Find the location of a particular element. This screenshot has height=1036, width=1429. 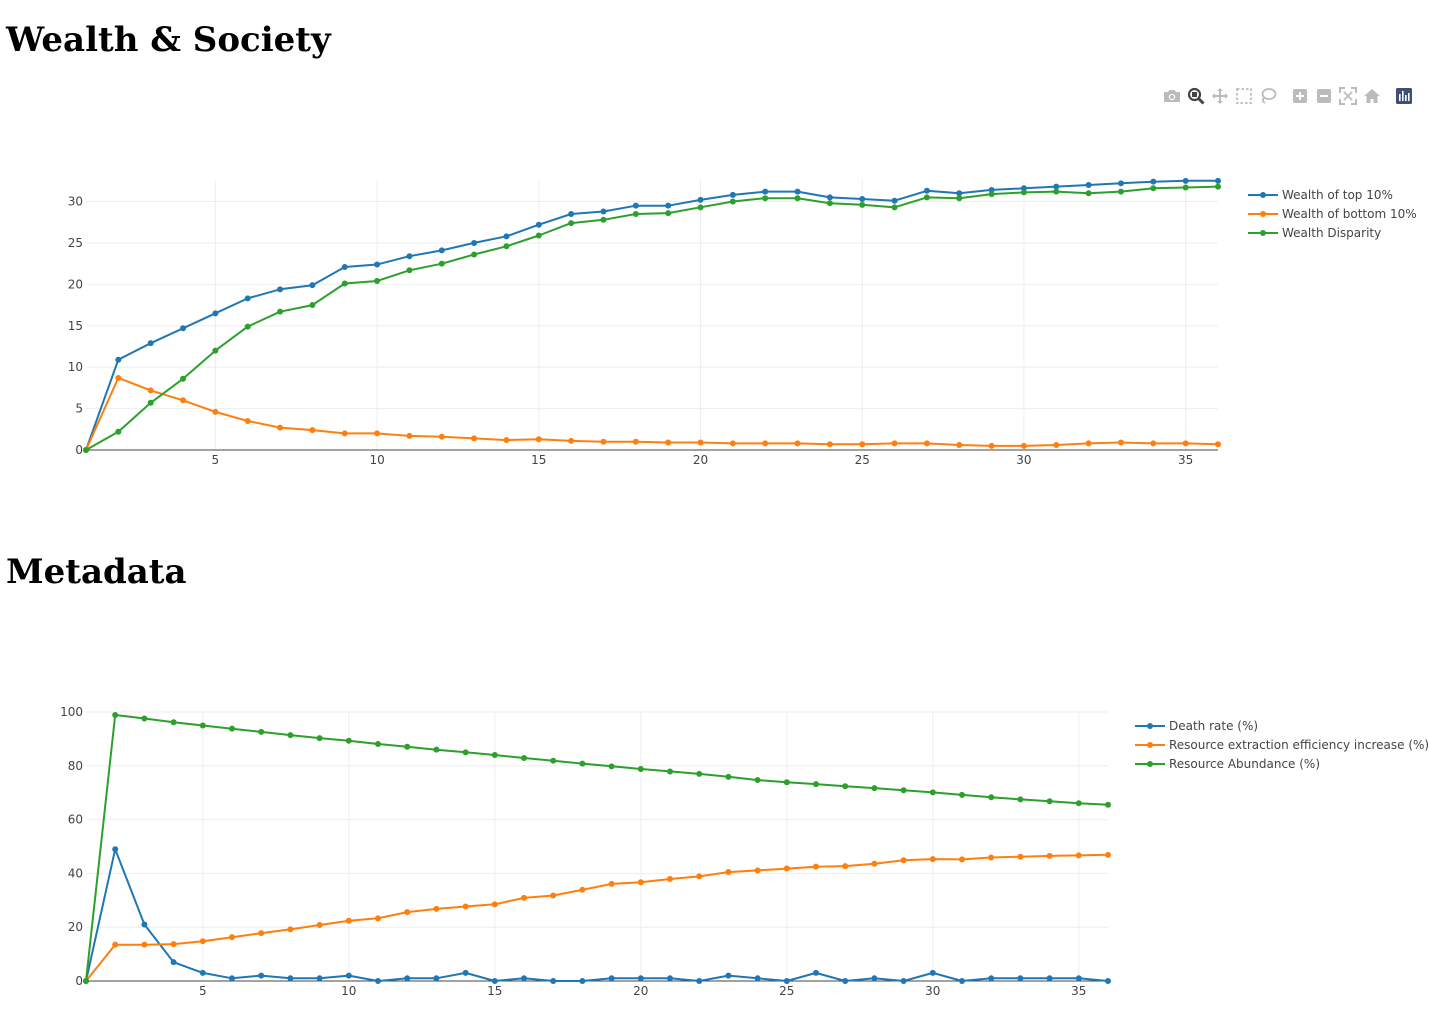

camera-icon is located at coordinates (1172, 96).